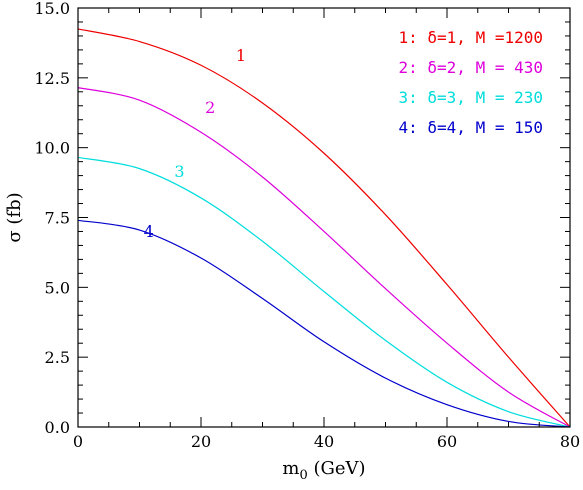 The height and width of the screenshot is (490, 583). Describe the element at coordinates (52, 78) in the screenshot. I see `y-tick-label: 12.5` at that location.